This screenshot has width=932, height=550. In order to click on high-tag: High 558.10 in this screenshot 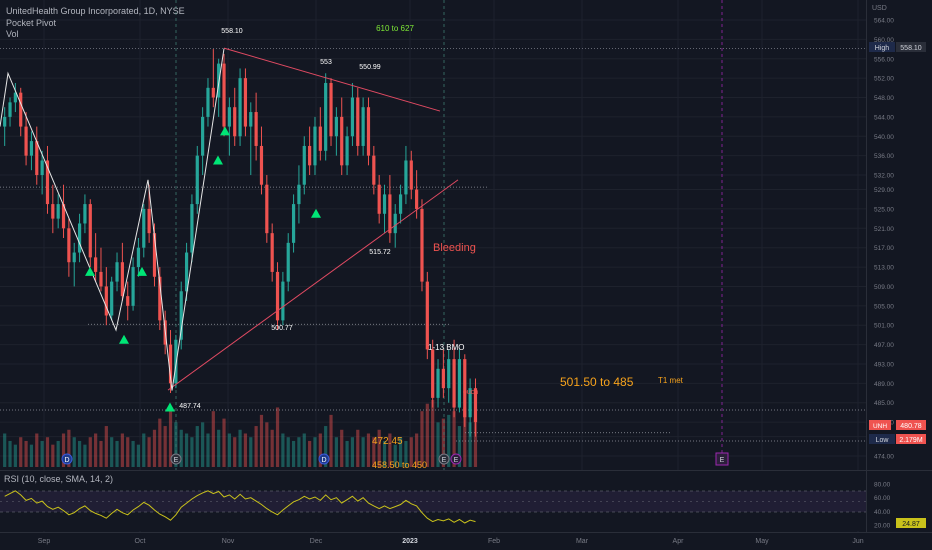, I will do `click(897, 47)`.